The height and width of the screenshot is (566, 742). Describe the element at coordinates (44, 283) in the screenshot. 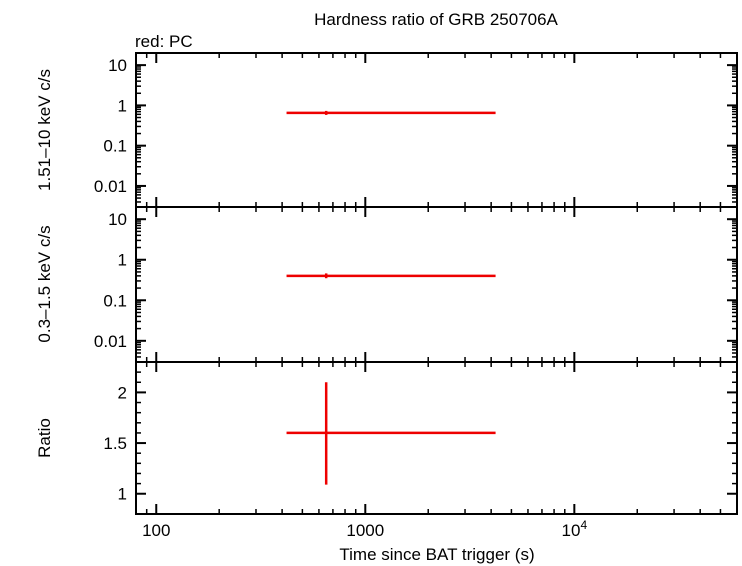

I see `y-axis-label-middle: 0.3–1.5 keV c/s` at that location.